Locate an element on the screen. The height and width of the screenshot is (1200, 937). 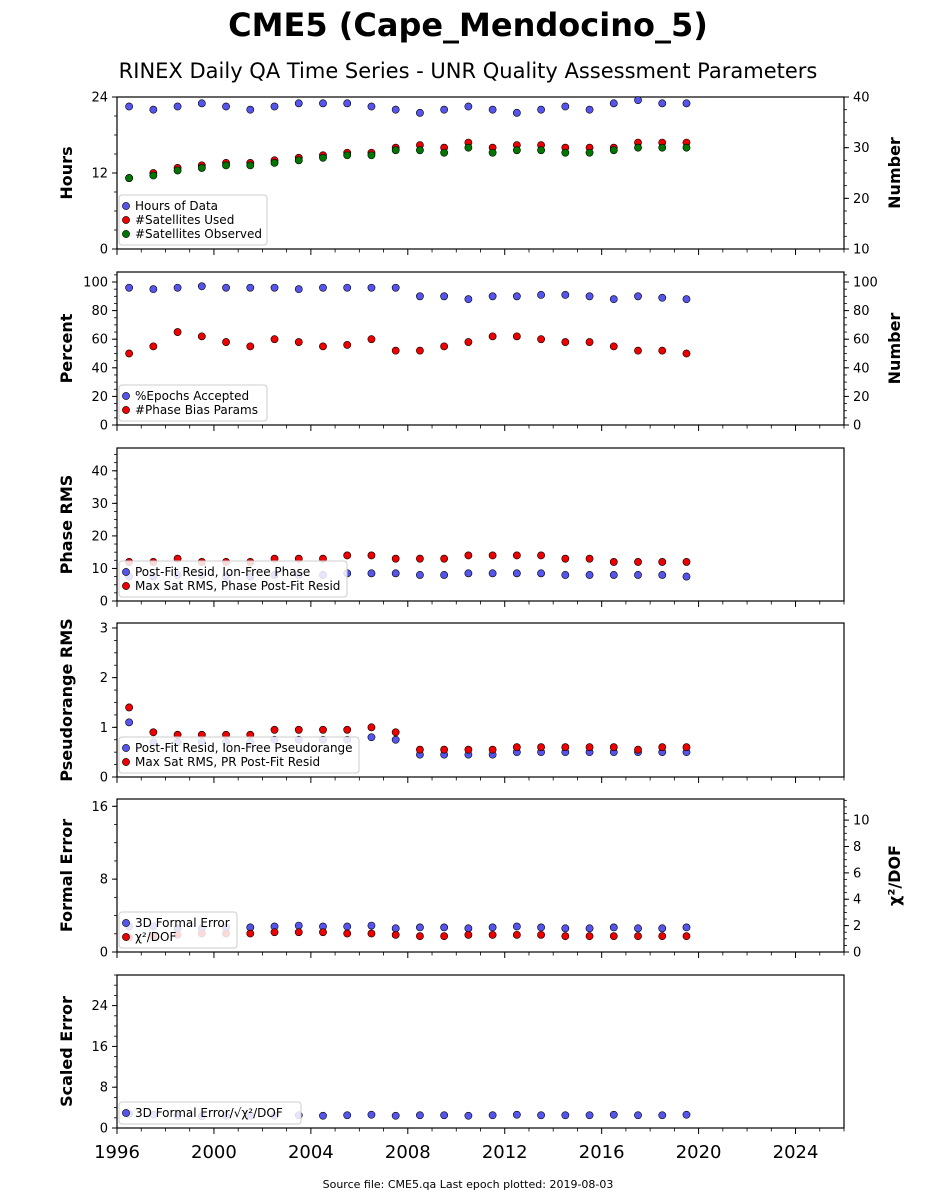
x-tick-label: 2000 is located at coordinates (214, 1152).